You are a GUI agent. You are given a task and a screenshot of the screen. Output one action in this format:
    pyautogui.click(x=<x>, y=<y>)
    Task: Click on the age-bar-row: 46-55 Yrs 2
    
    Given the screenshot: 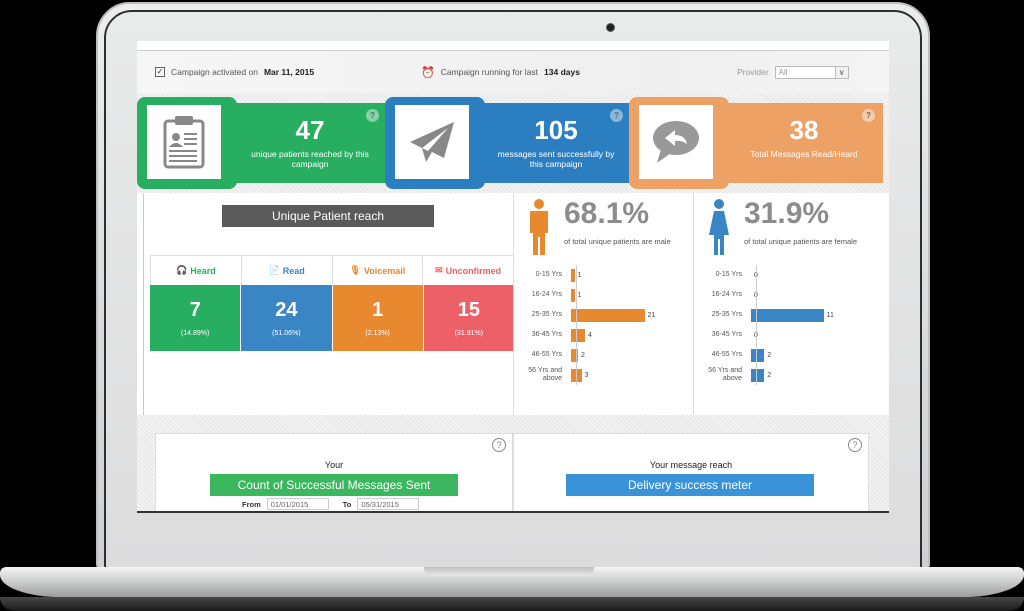 What is the action you would take?
    pyautogui.click(x=604, y=355)
    